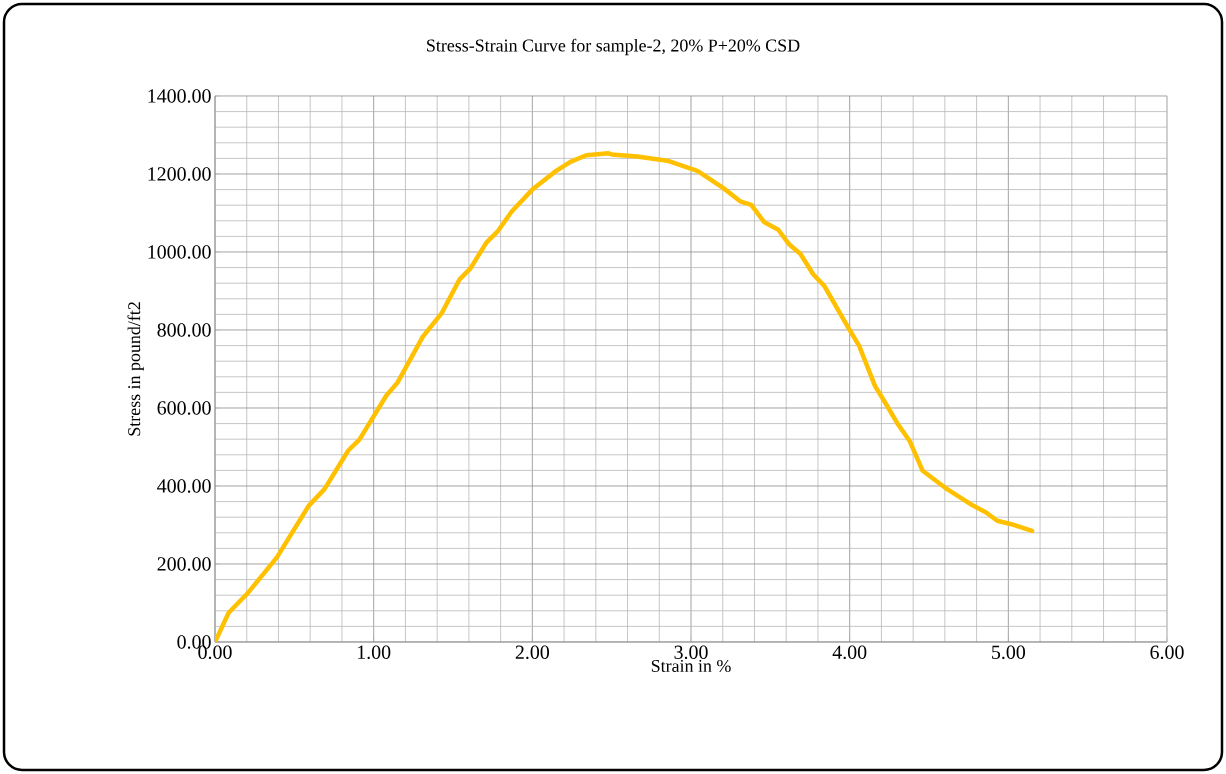 The image size is (1226, 774). What do you see at coordinates (374, 652) in the screenshot?
I see `x-tick-label: 1.00` at bounding box center [374, 652].